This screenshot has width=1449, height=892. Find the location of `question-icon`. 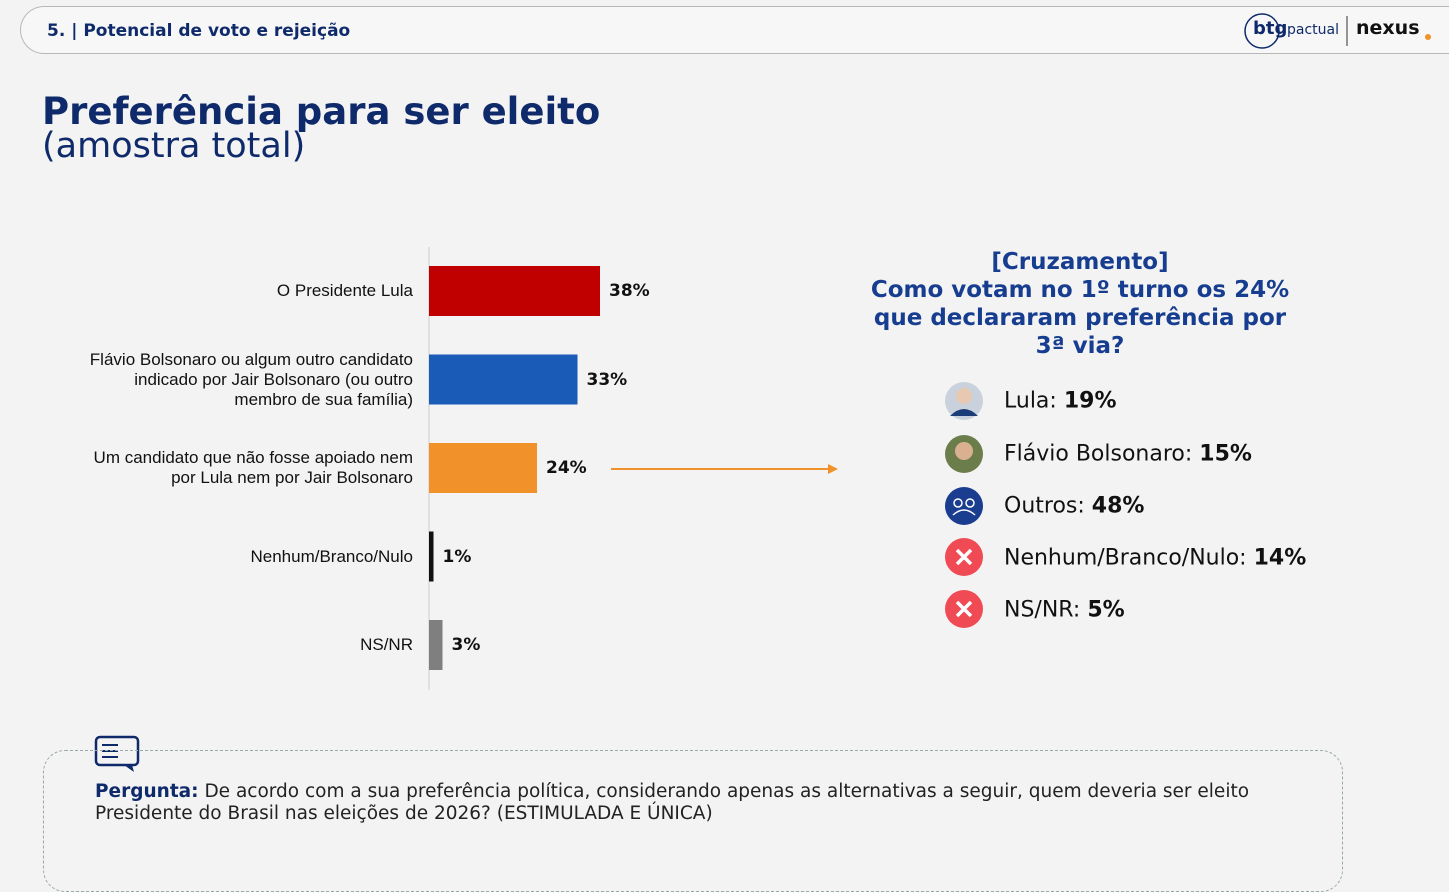

question-icon is located at coordinates (117, 753).